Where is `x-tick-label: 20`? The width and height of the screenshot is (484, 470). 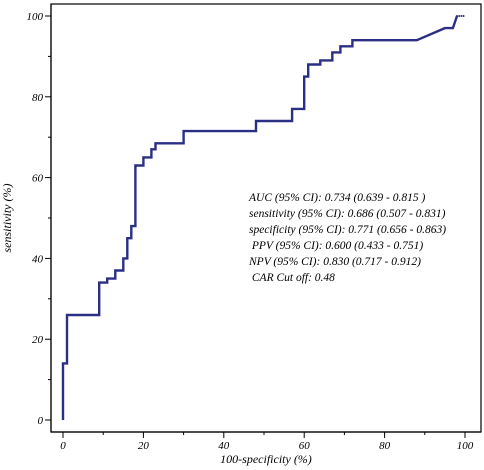 x-tick-label: 20 is located at coordinates (144, 446).